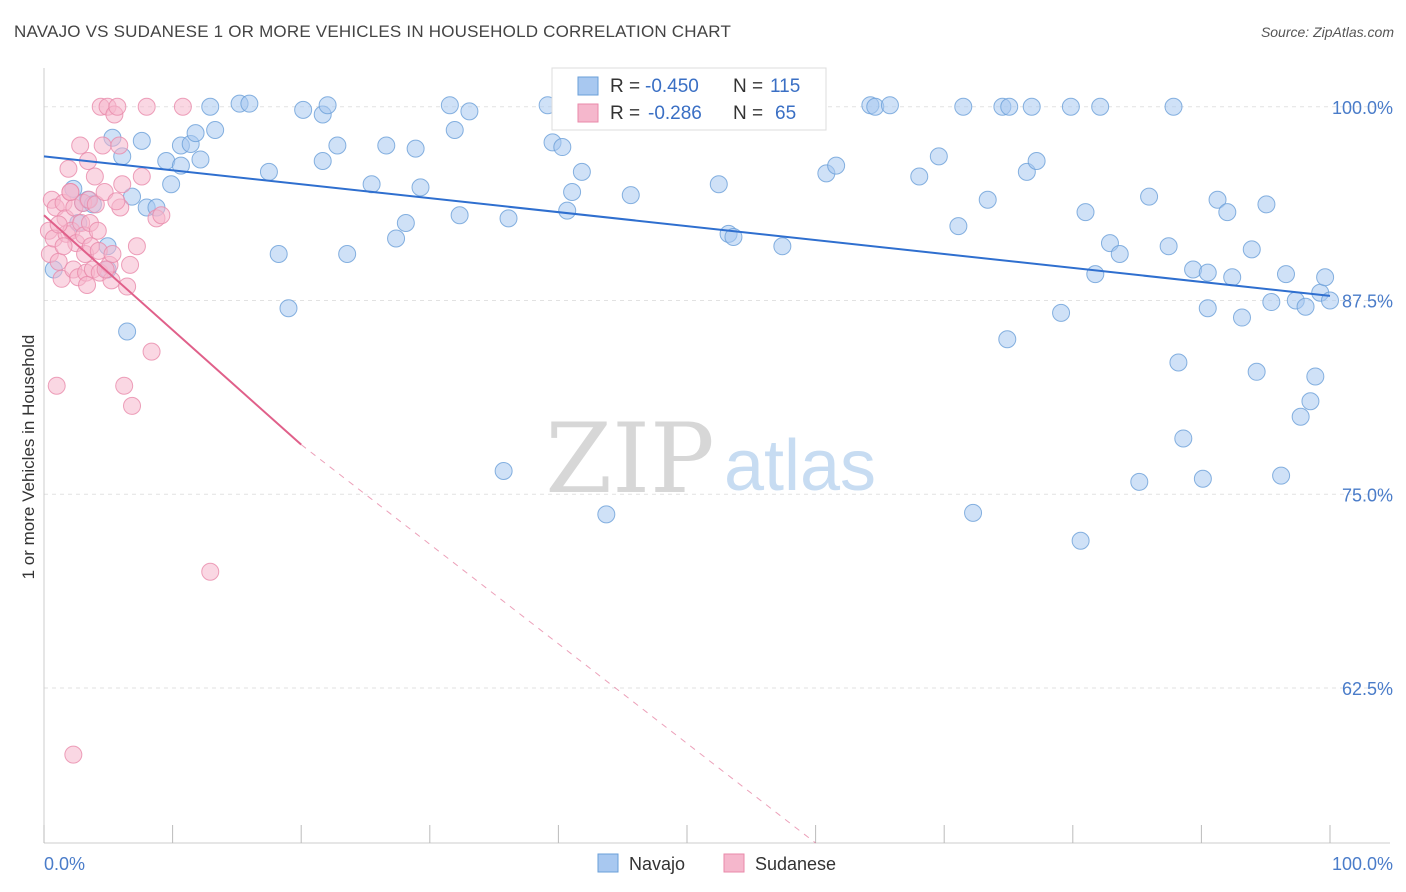 The image size is (1406, 892). I want to click on y-tick-label: 75.0%, so click(1367, 495).